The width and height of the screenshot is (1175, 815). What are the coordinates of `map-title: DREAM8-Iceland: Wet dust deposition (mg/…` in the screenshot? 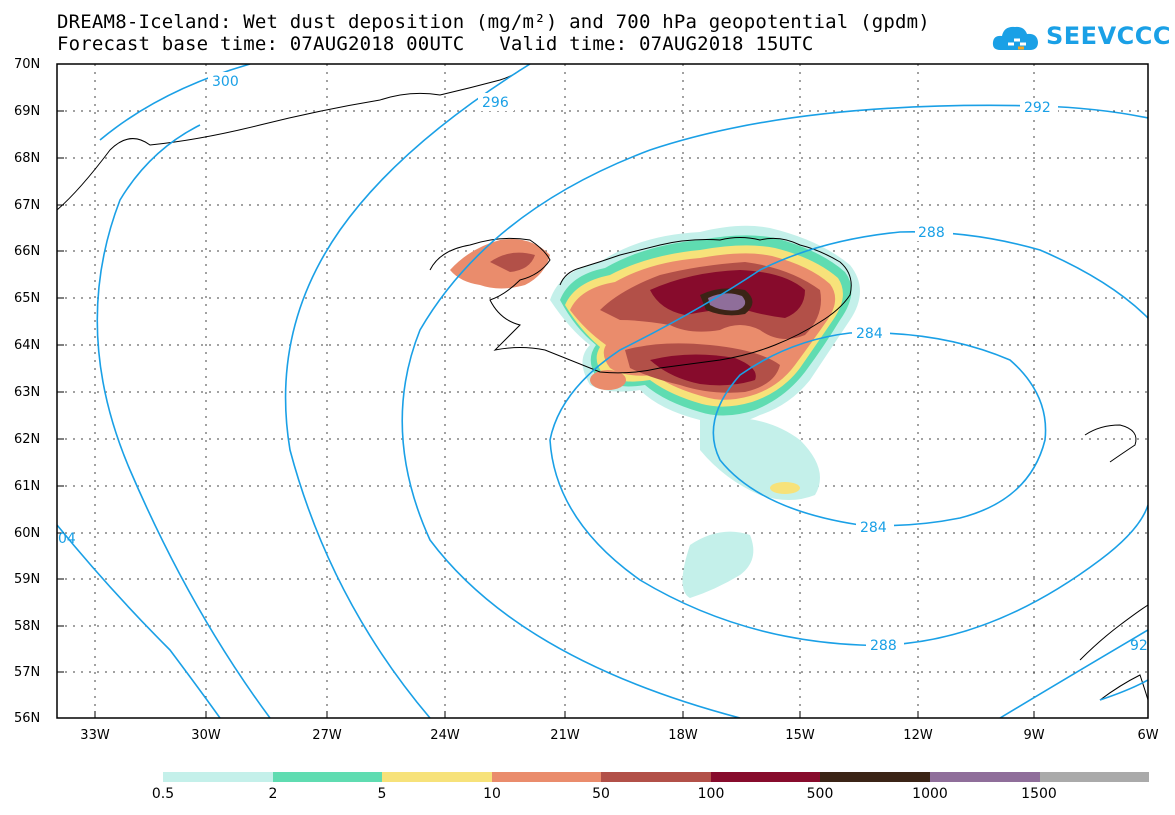 It's located at (493, 22).